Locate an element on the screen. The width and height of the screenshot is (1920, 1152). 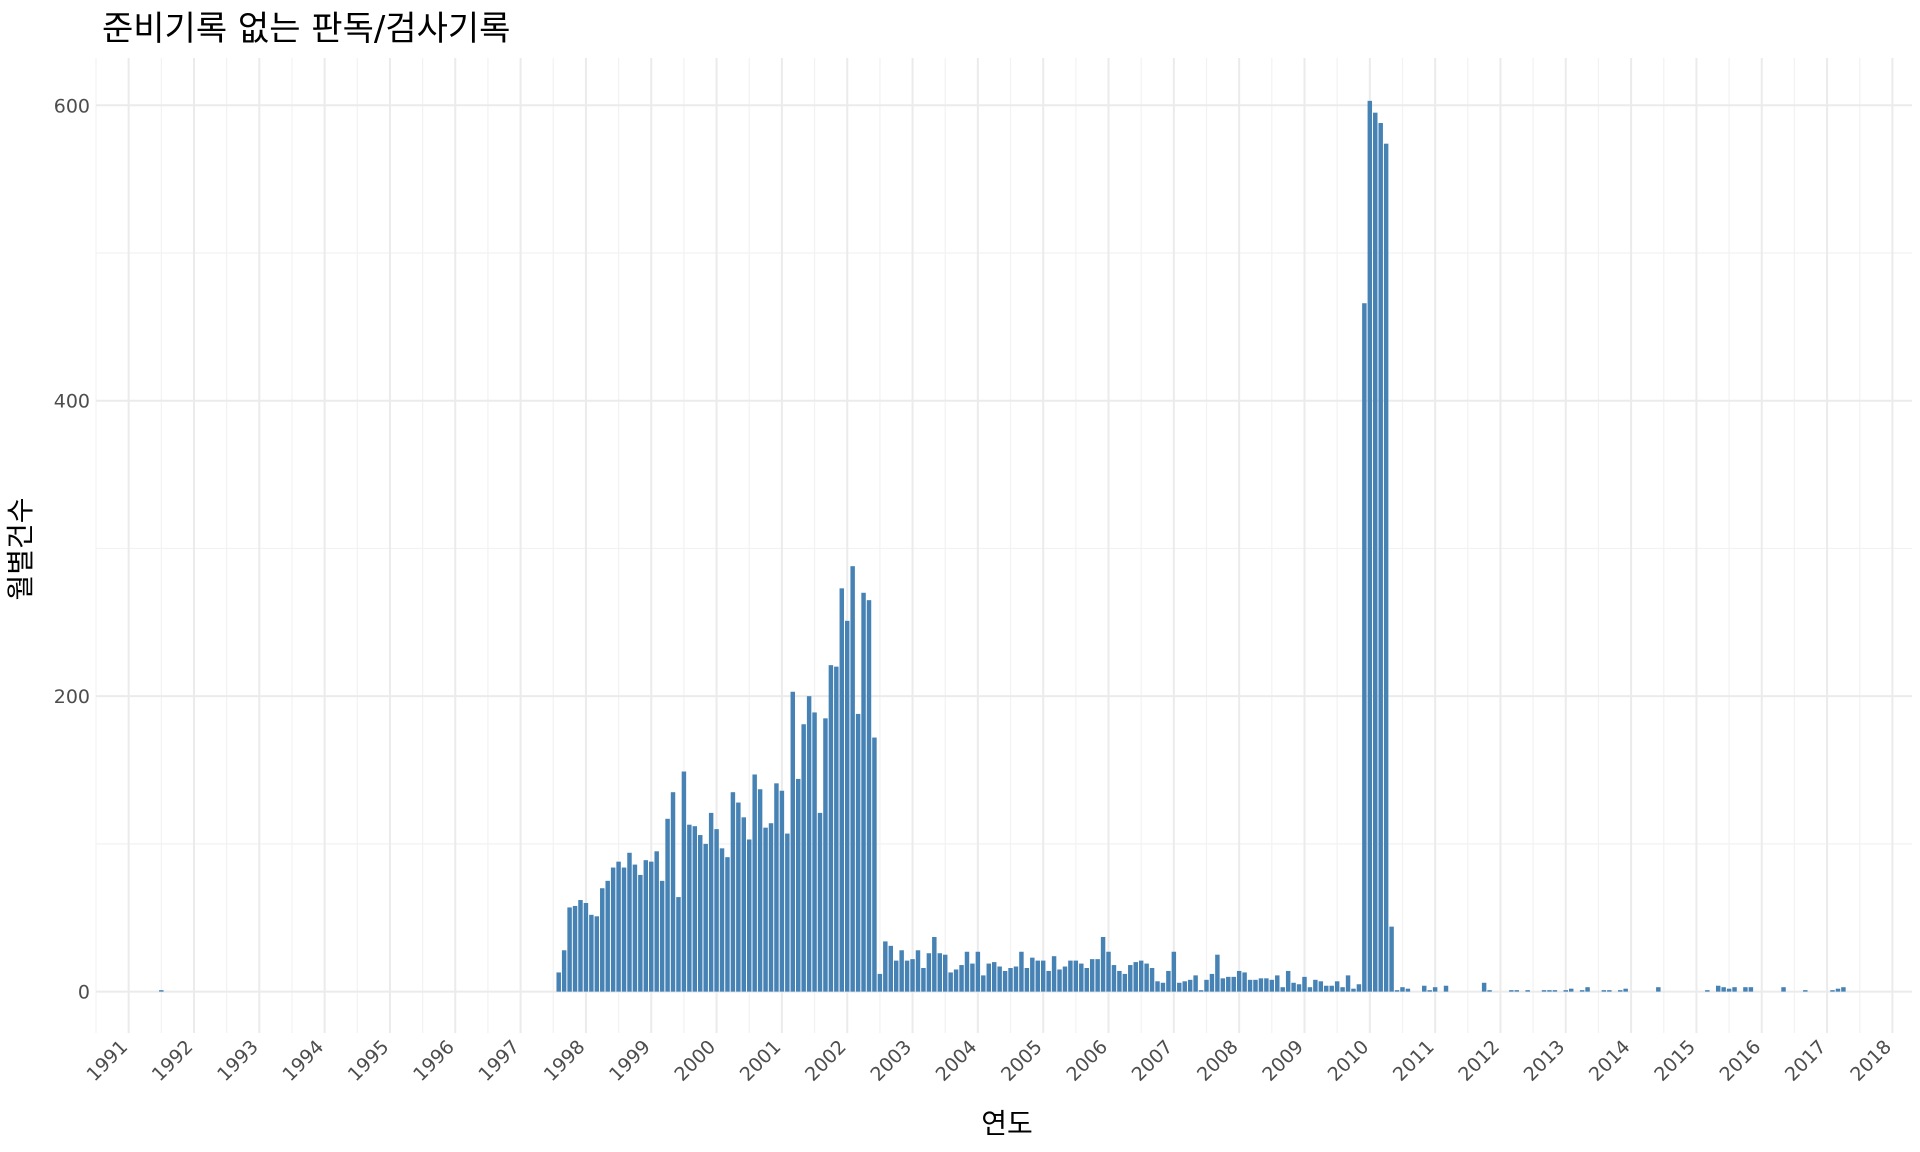
y-tick-label: 200 is located at coordinates (72, 697).